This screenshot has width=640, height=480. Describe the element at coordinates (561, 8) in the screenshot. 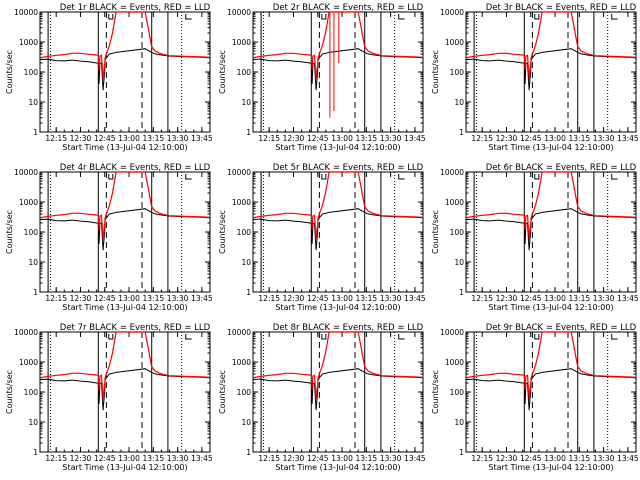

I see `panel-title: Det 3r BLACK = Events, RED = LLD` at that location.